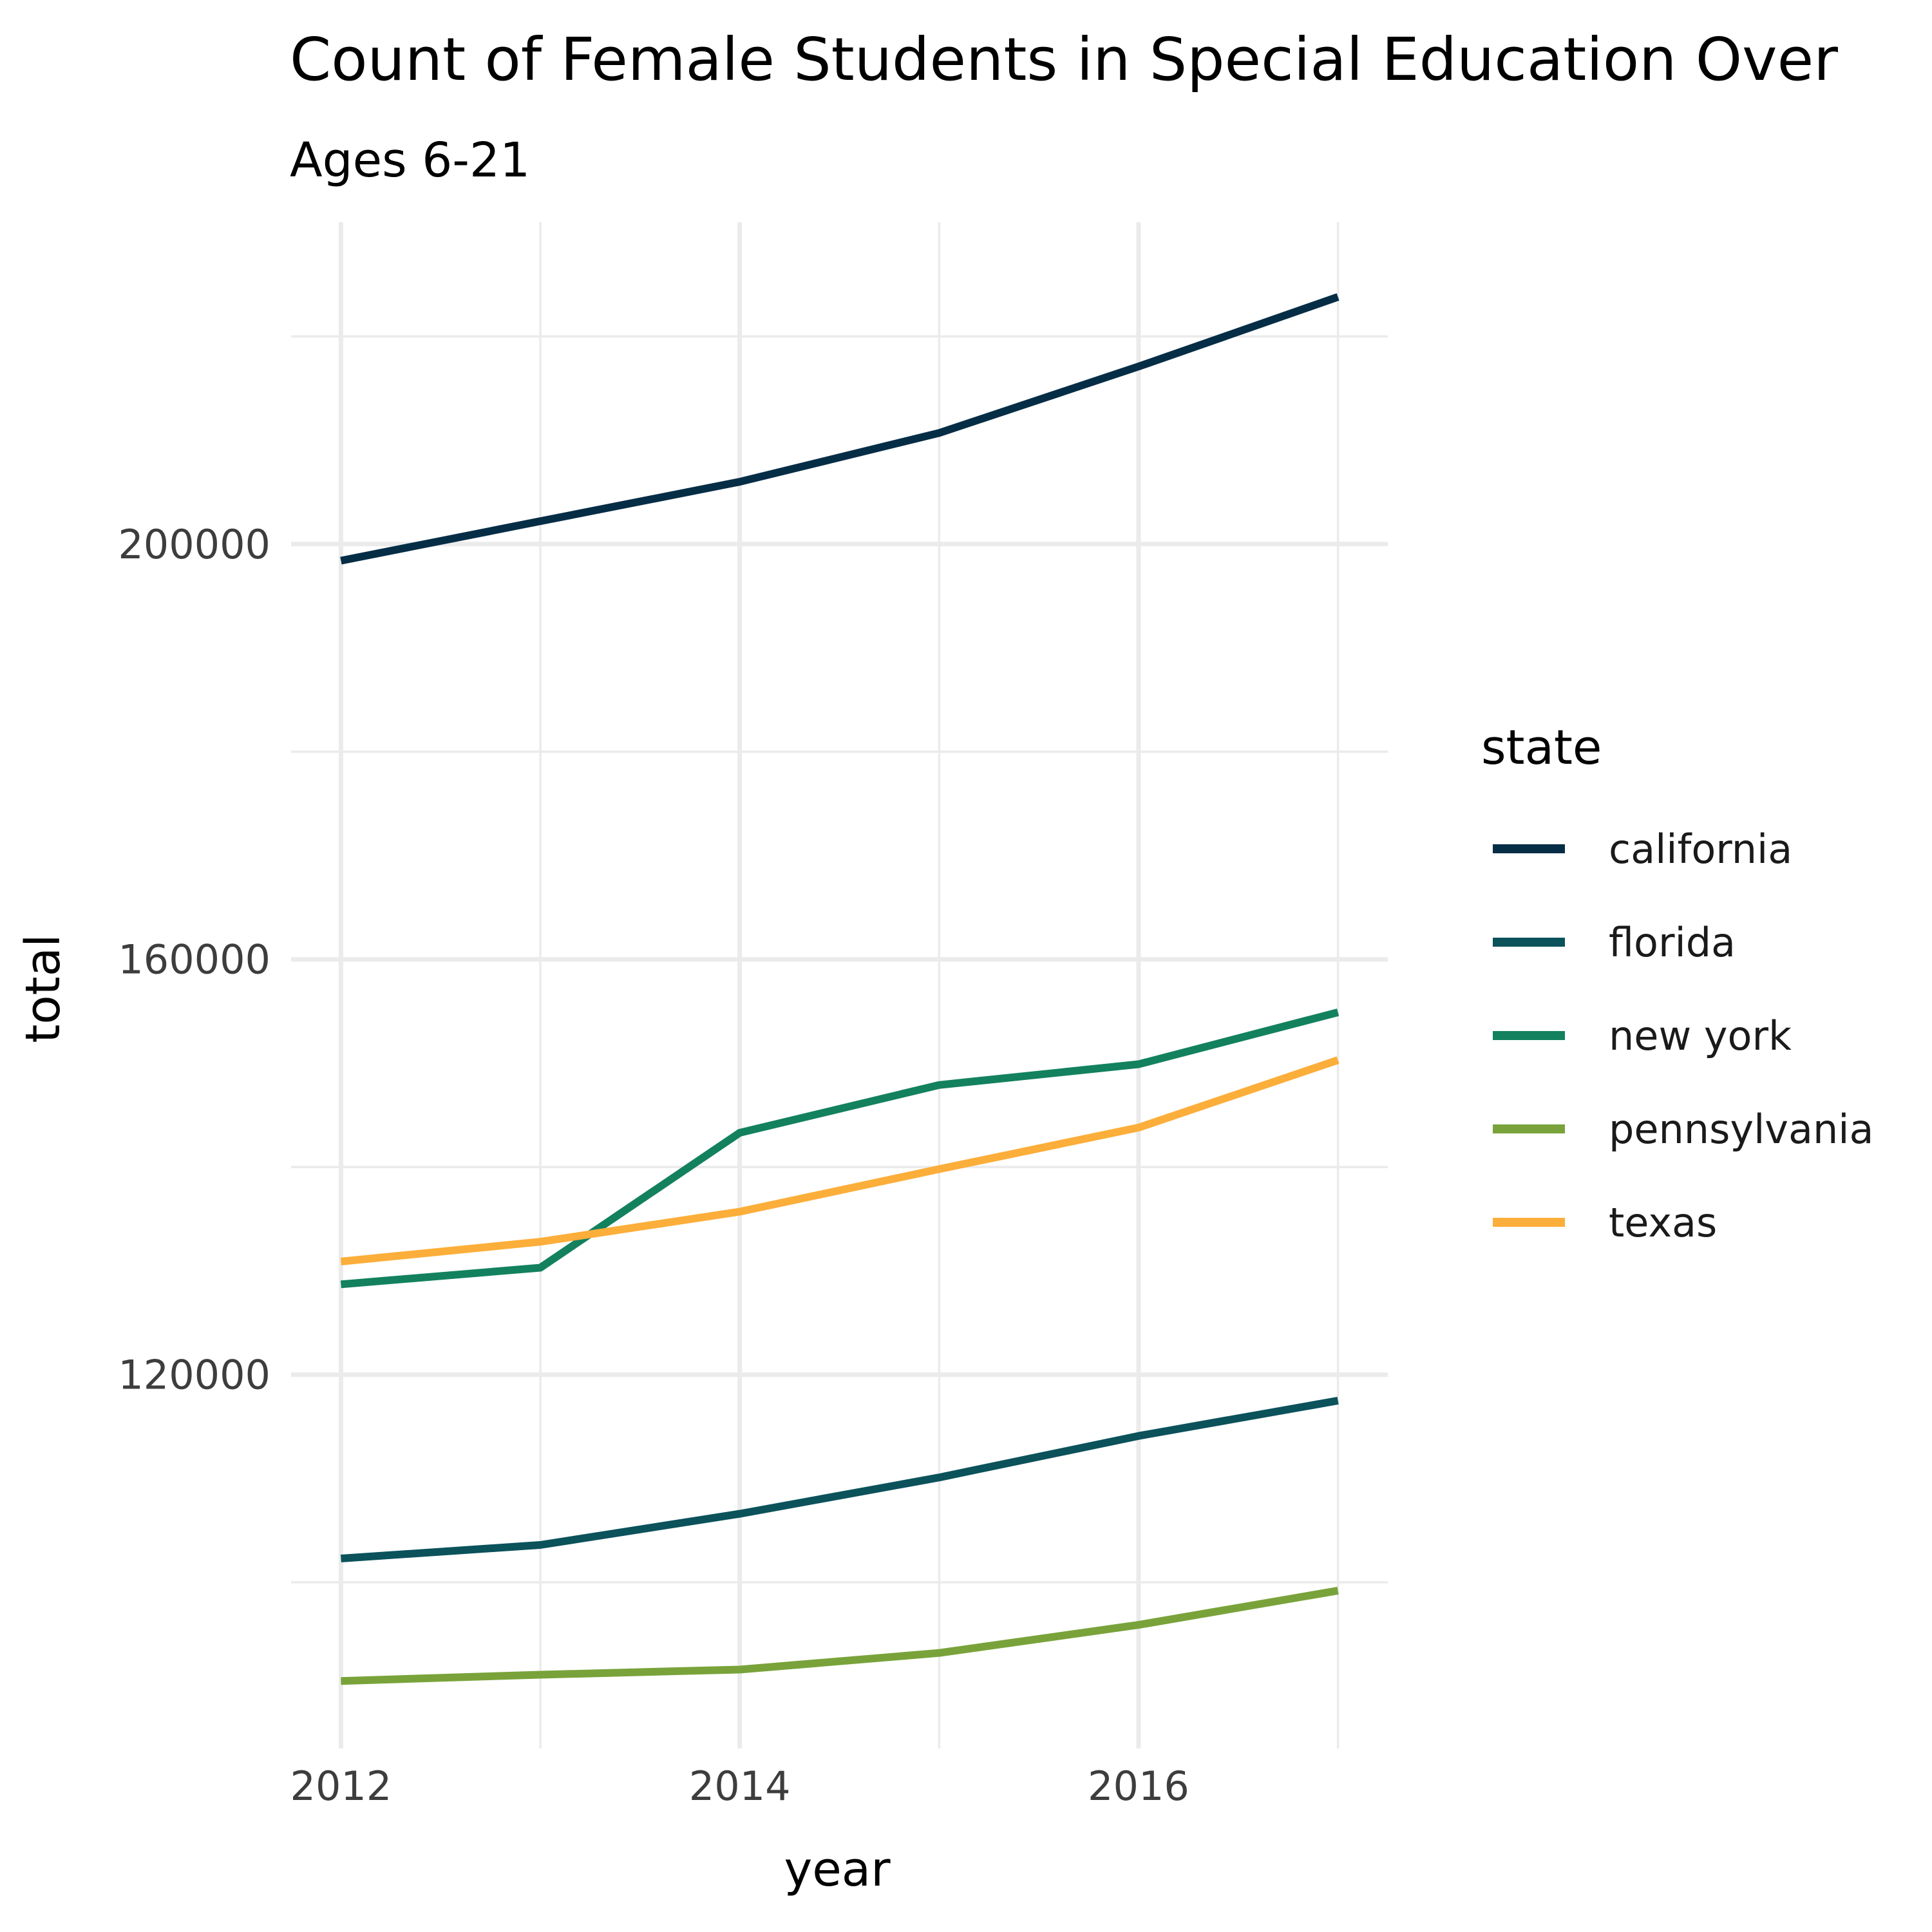 This screenshot has width=1932, height=1932. I want to click on legend-item: florida, so click(1614, 943).